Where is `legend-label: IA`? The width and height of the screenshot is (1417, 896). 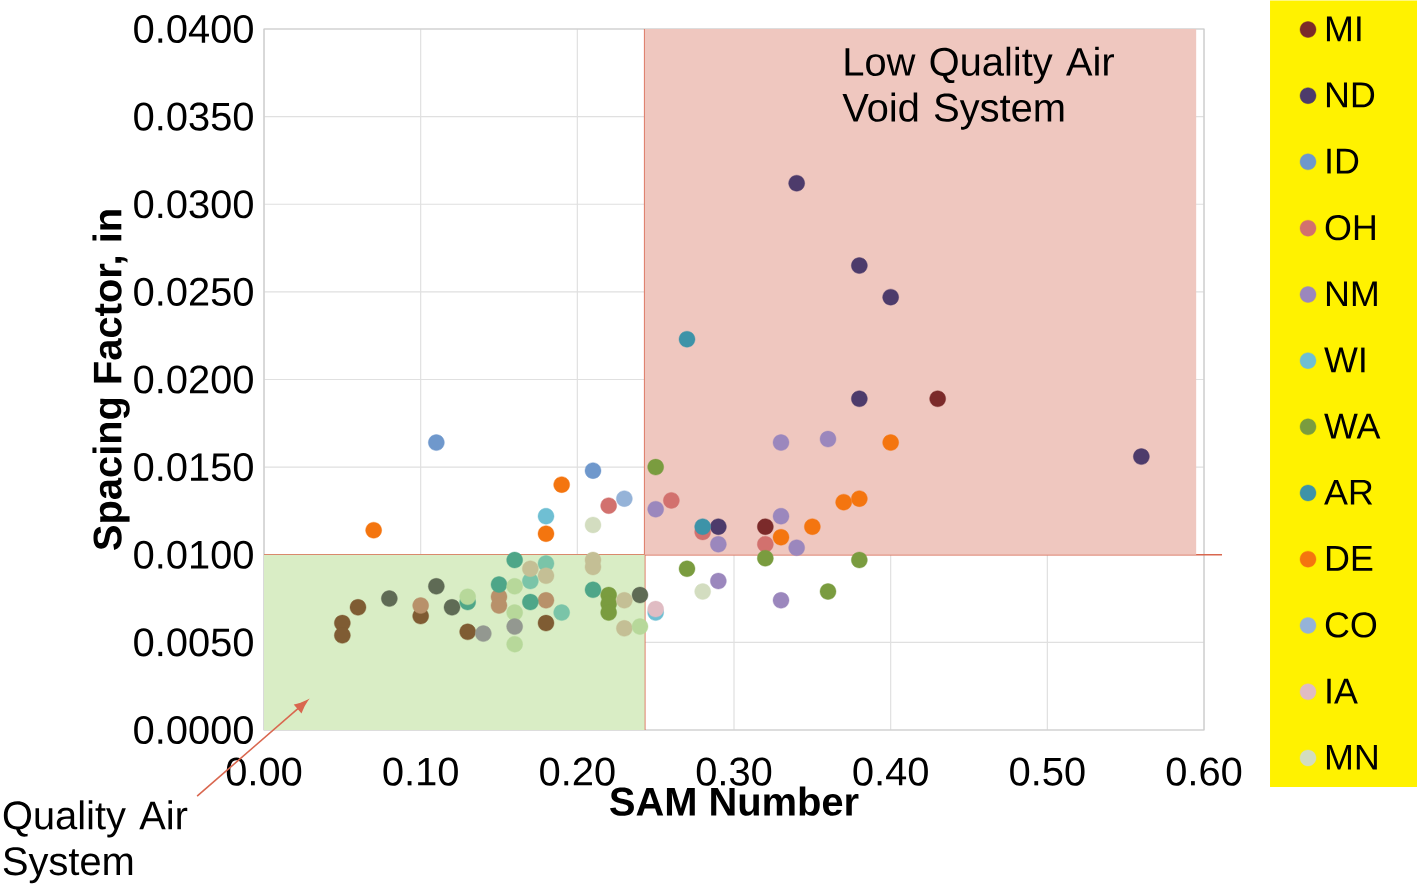
legend-label: IA is located at coordinates (1342, 691).